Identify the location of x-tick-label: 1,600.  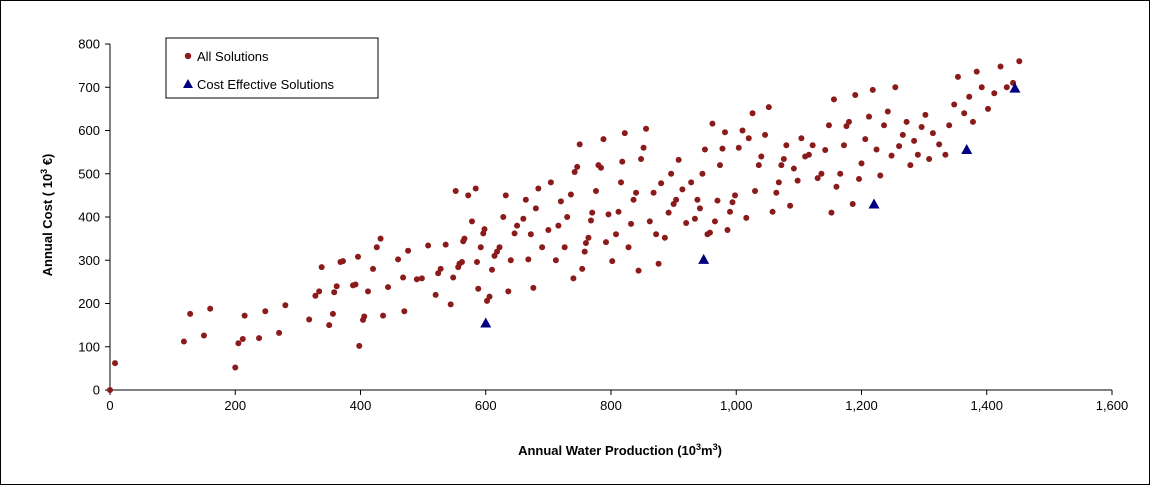
(1112, 405).